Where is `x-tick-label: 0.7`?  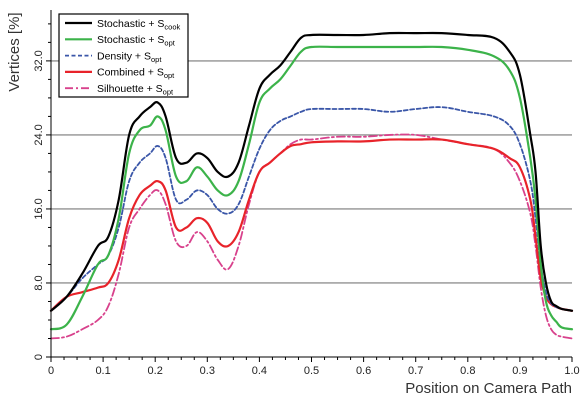 x-tick-label: 0.7 is located at coordinates (415, 371).